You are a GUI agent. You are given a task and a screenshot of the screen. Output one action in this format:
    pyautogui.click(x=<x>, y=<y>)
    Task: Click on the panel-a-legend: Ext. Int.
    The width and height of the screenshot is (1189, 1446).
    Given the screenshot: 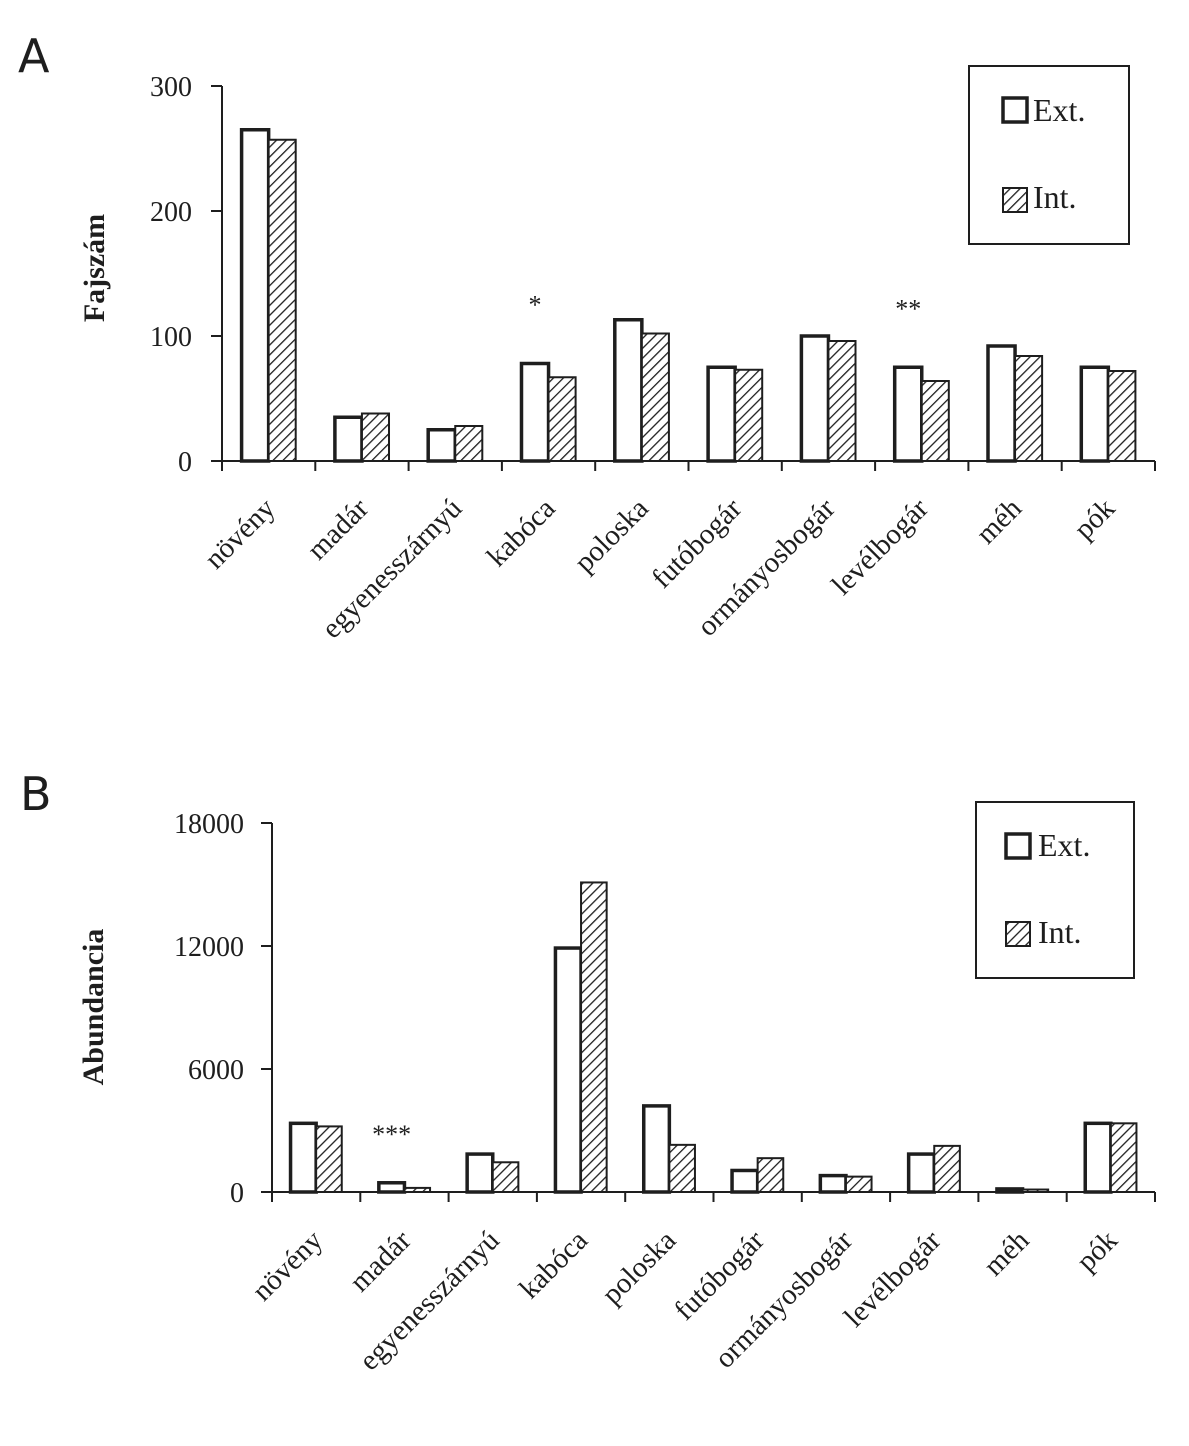 What is the action you would take?
    pyautogui.click(x=1049, y=155)
    